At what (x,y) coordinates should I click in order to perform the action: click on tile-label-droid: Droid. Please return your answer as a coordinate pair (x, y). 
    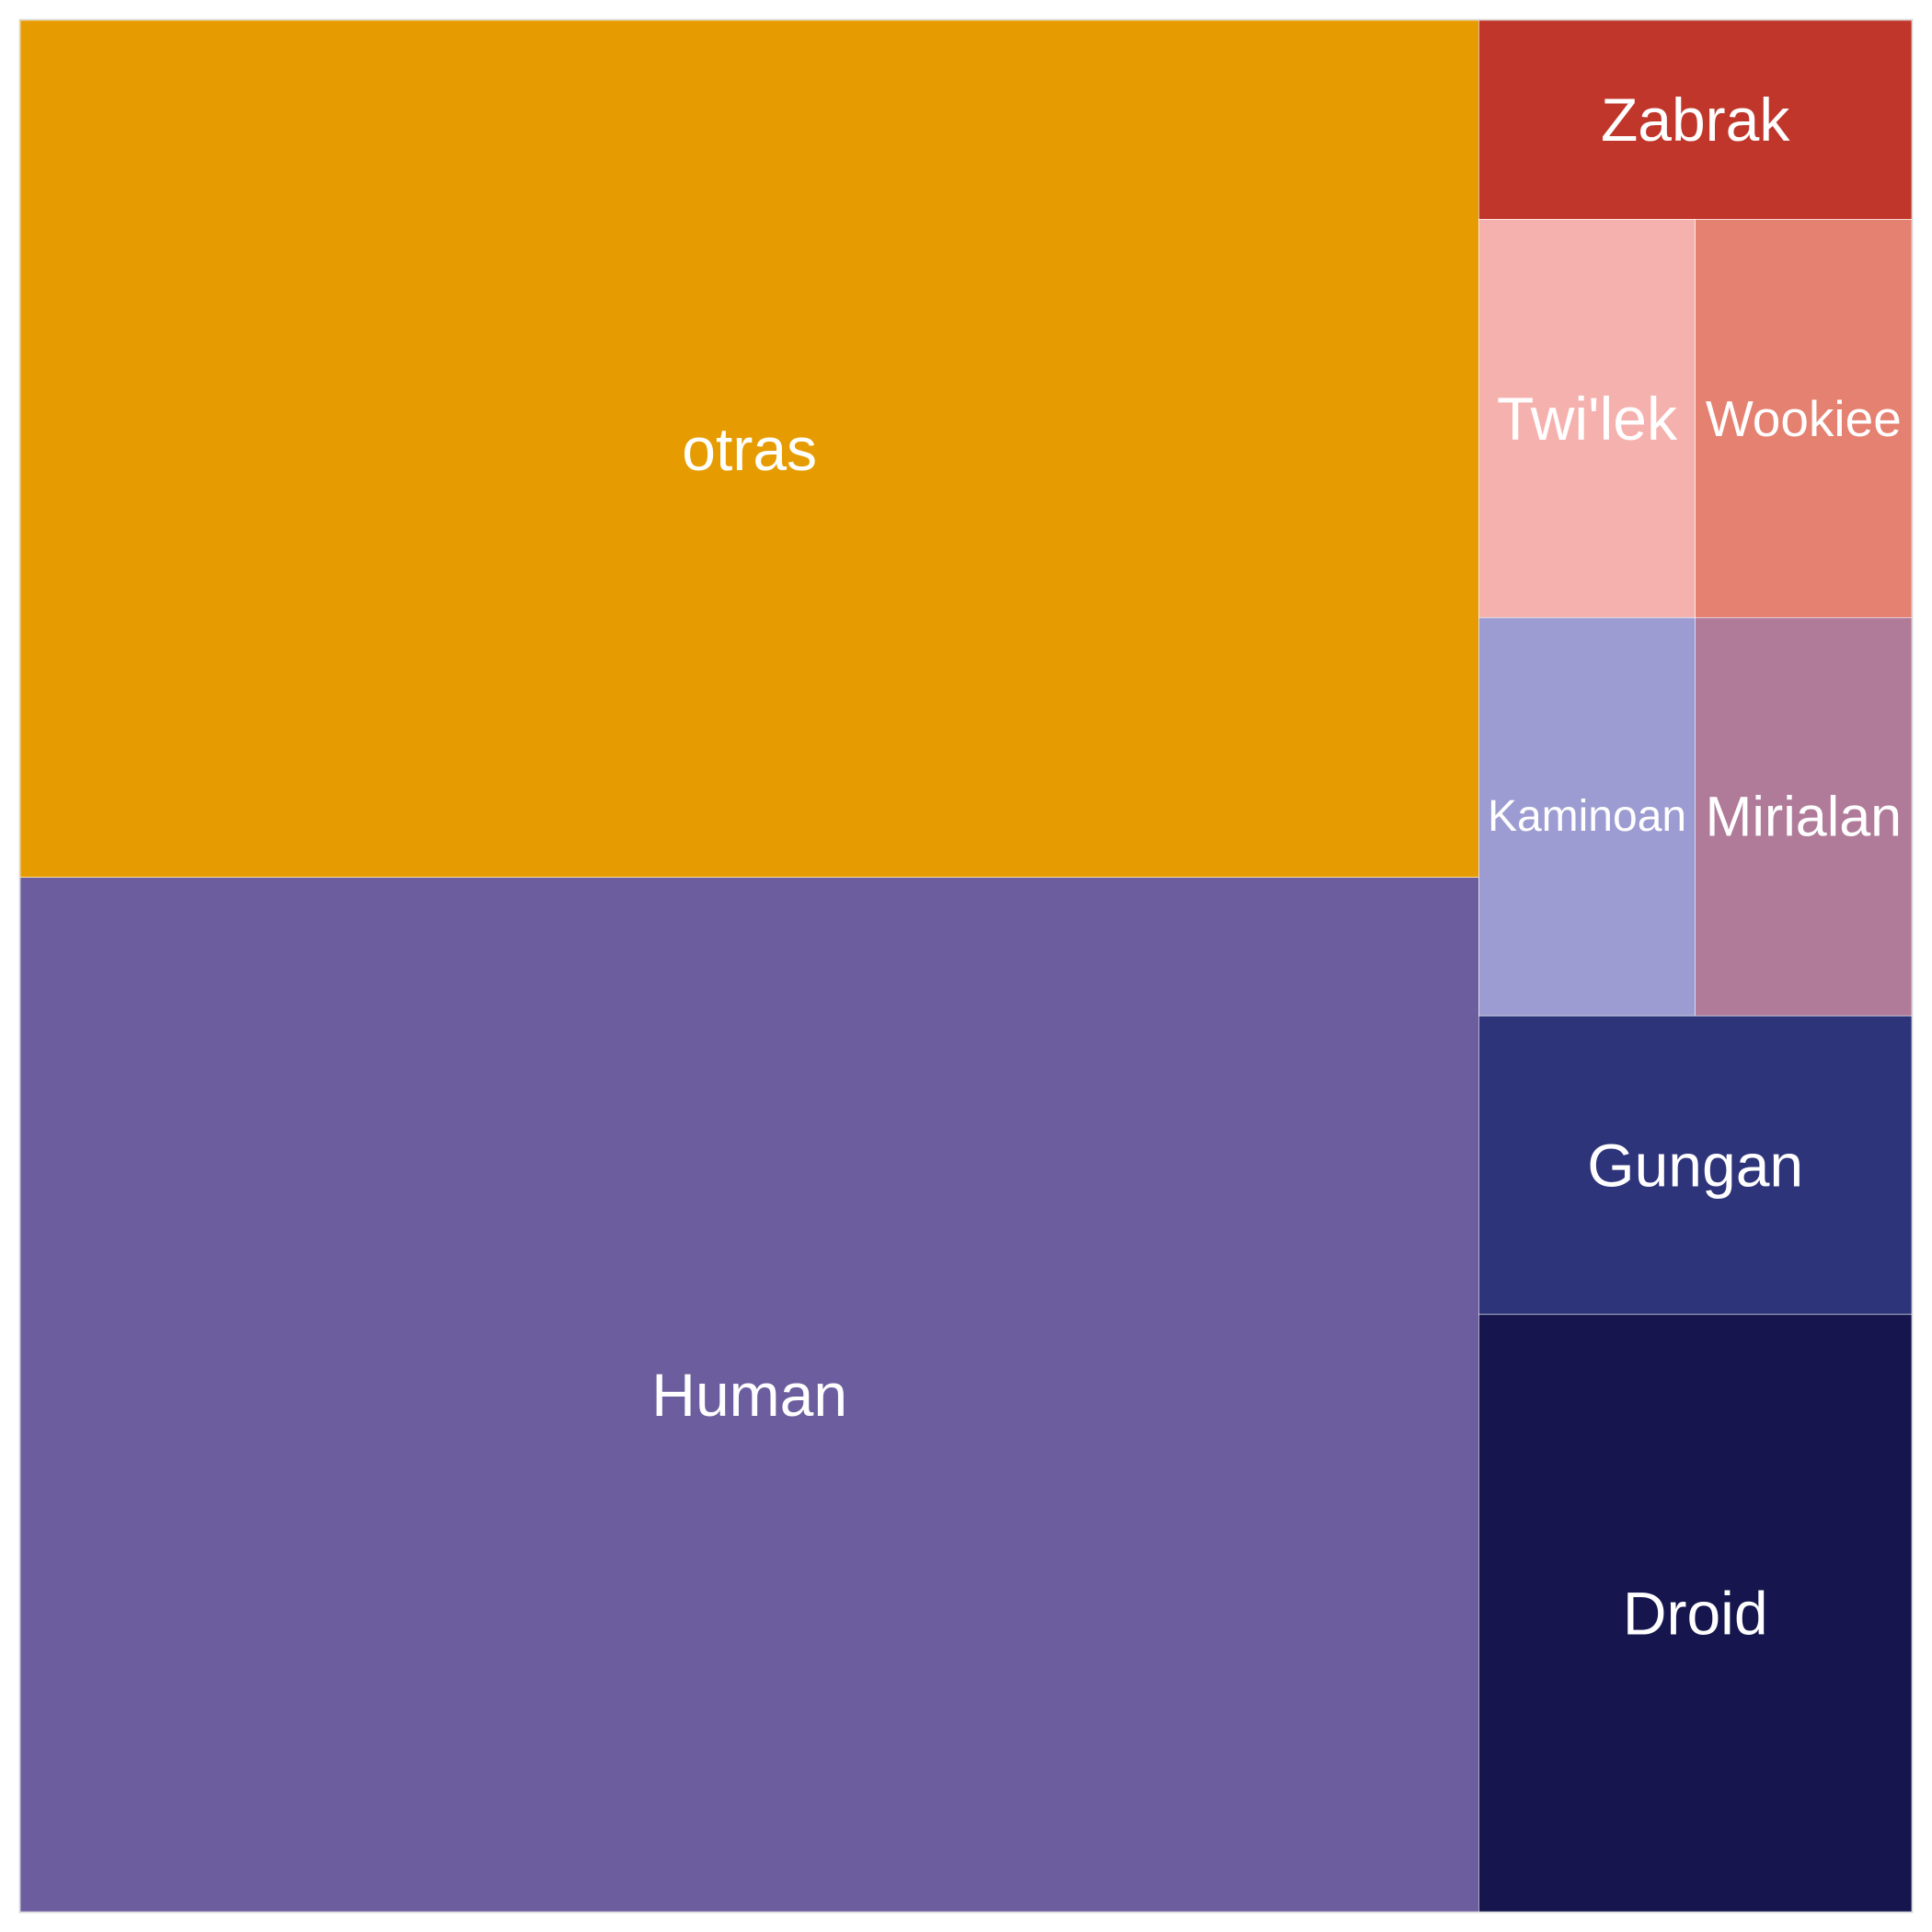
    Looking at the image, I should click on (1695, 1613).